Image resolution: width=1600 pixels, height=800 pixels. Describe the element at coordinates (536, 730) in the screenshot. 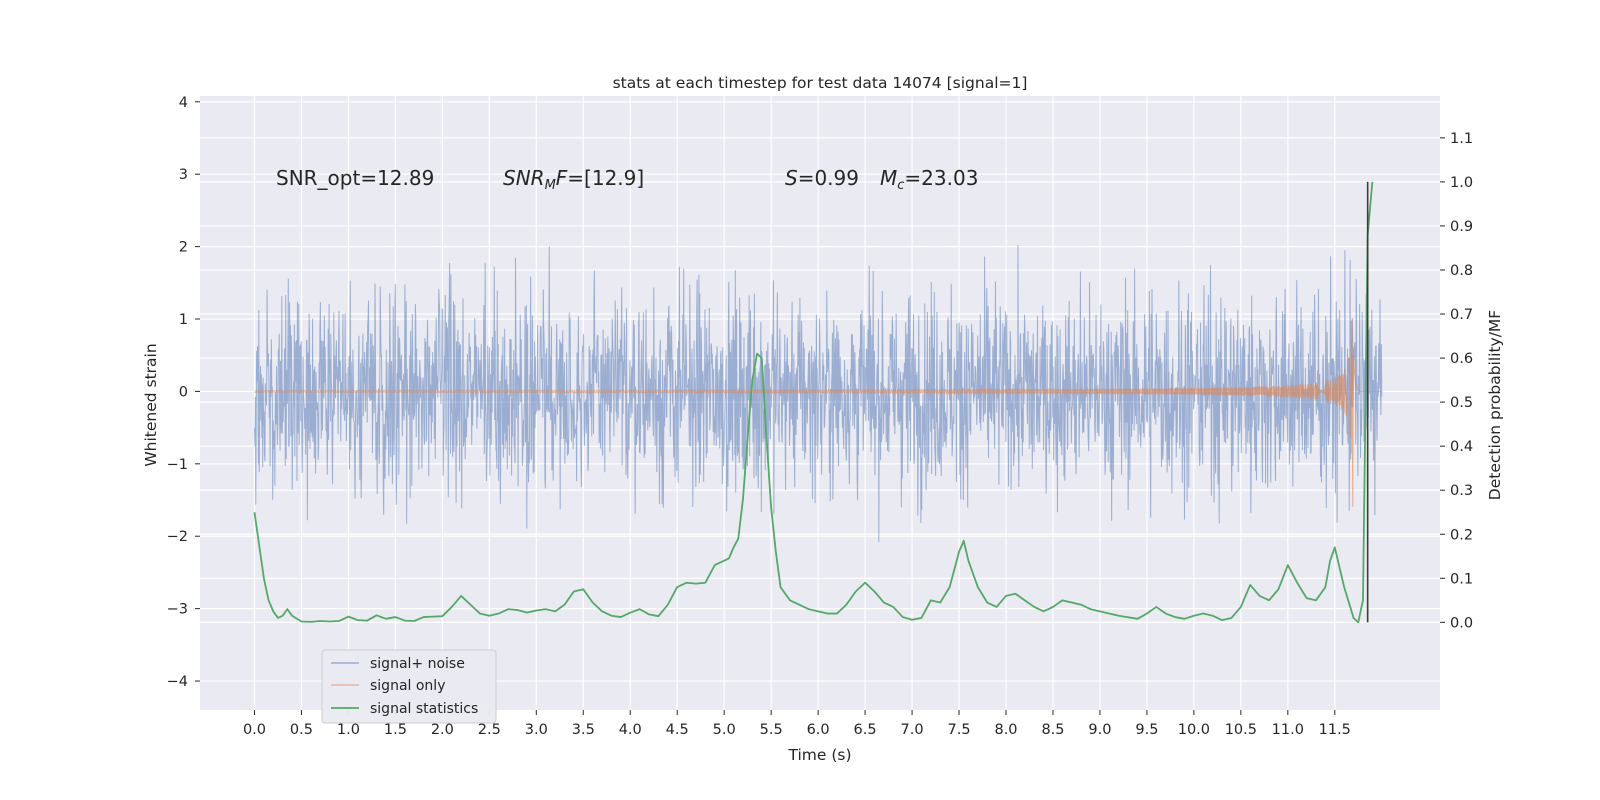

I see `x-tick-label-6: 3.0` at that location.